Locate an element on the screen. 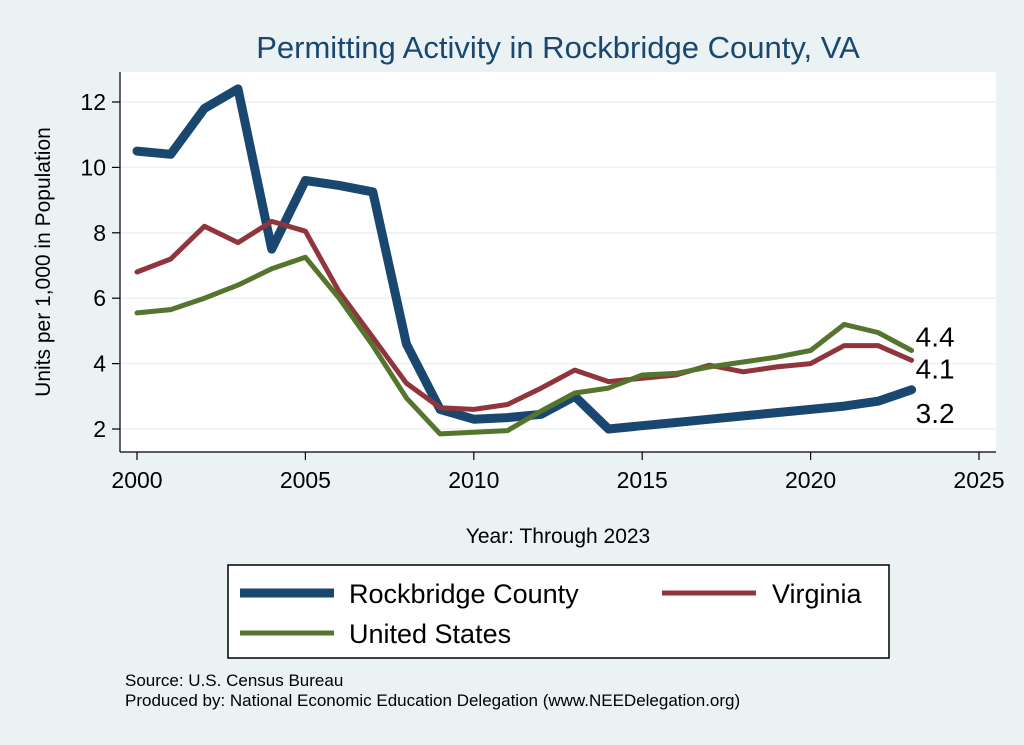  legend-box is located at coordinates (558, 611).